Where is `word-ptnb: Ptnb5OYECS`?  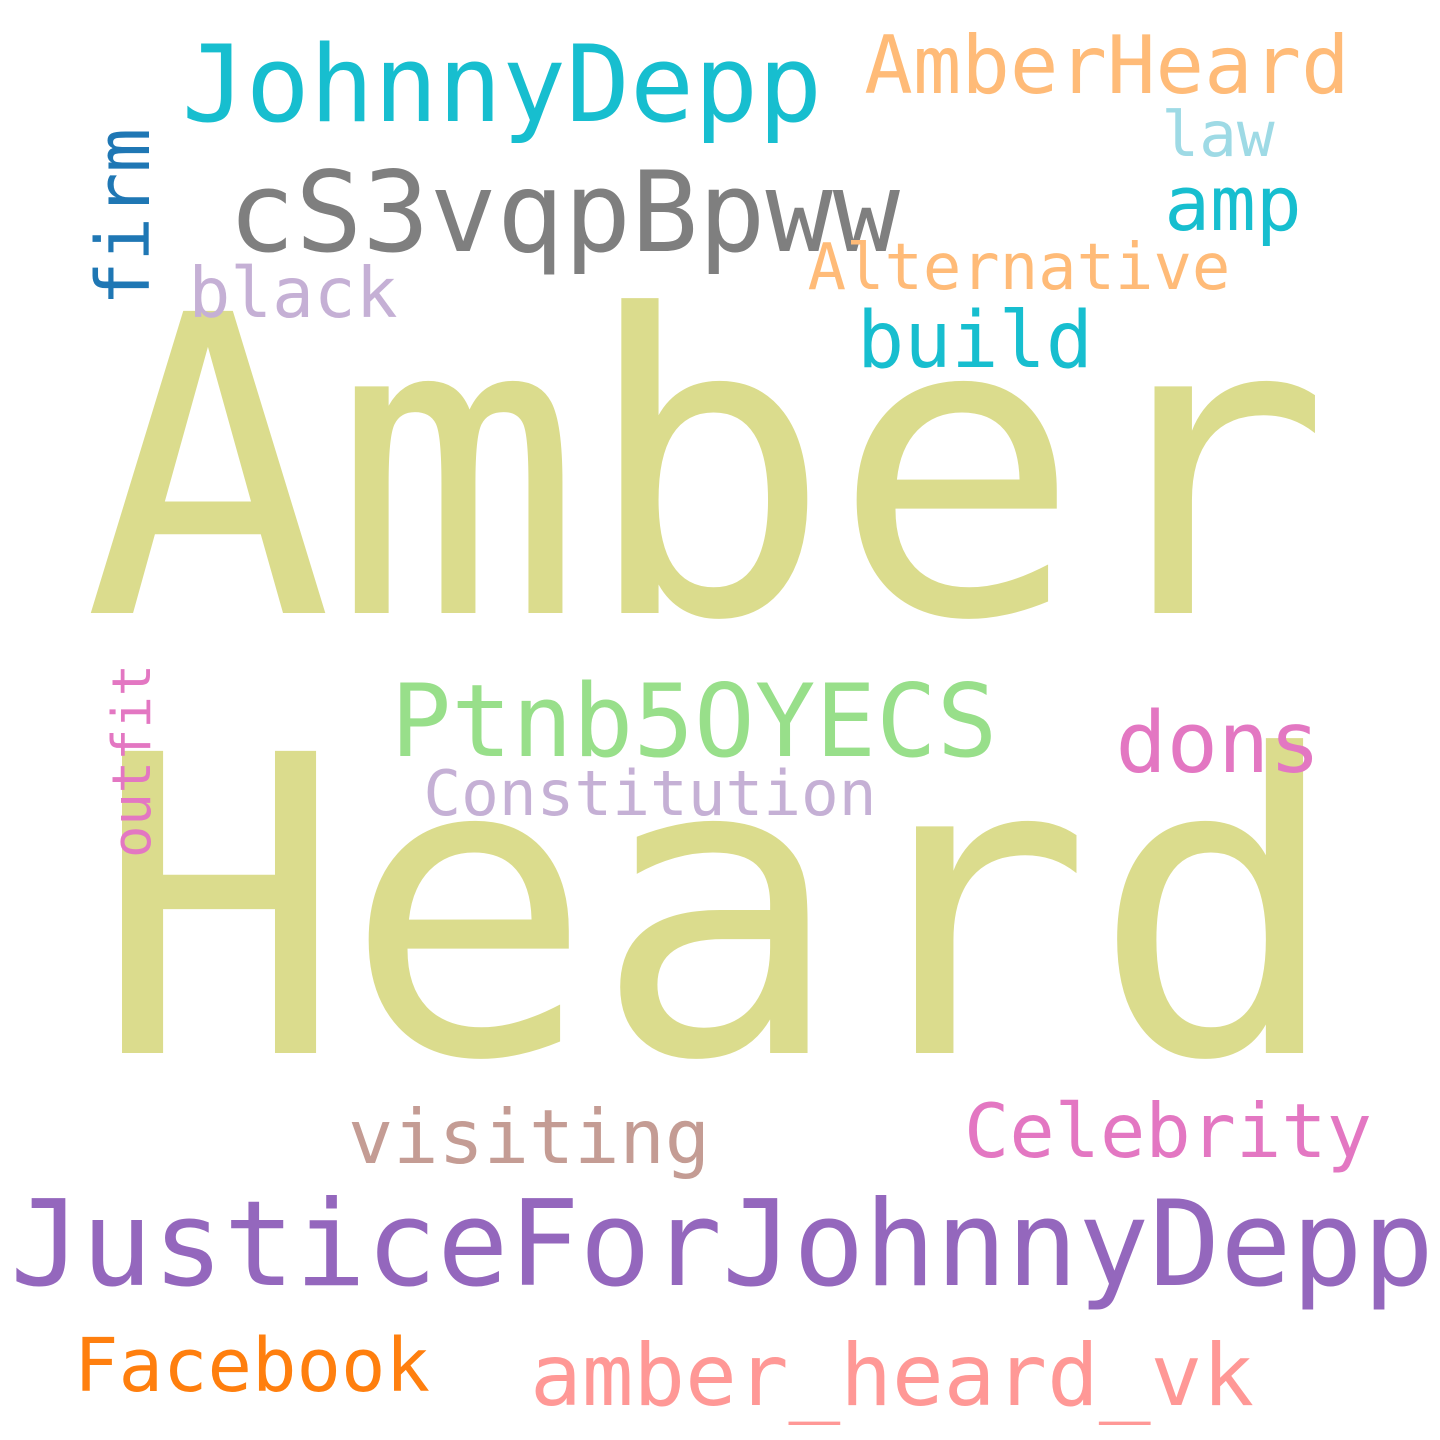
word-ptnb: Ptnb5OYECS is located at coordinates (694, 720).